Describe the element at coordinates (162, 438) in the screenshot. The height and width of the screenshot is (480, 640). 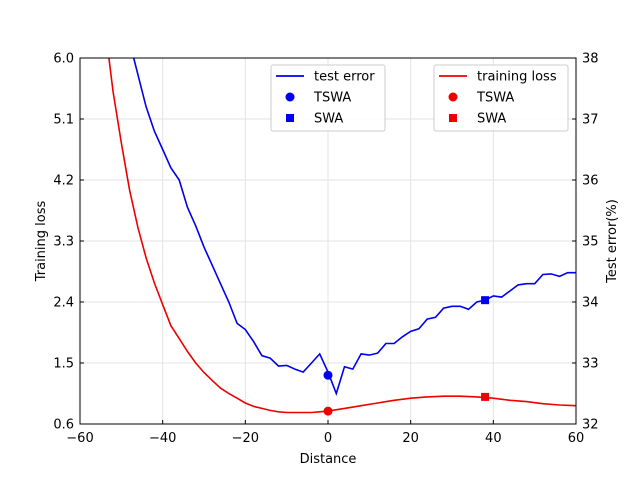
I see `x-tick-label: −40` at that location.